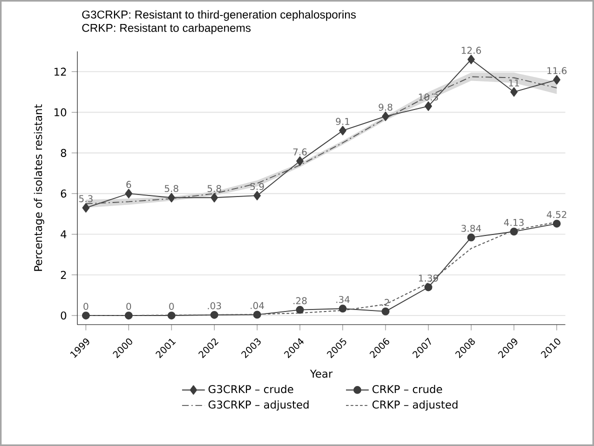 The image size is (594, 446). What do you see at coordinates (321, 374) in the screenshot?
I see `x-axis-title: Year` at bounding box center [321, 374].